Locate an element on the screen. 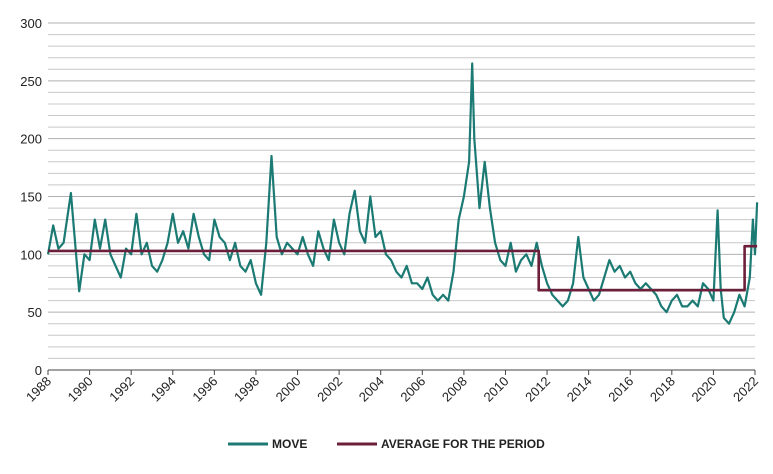  x-tick-label: 1998 is located at coordinates (246, 389).